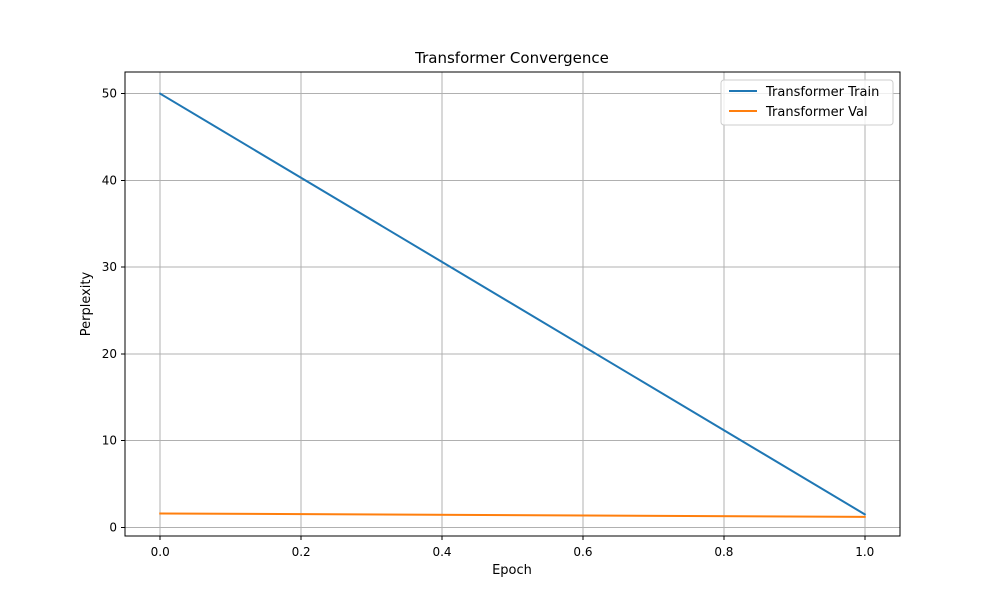 The image size is (1000, 600). I want to click on legend-label-transformer-val: Transformer Val, so click(816, 112).